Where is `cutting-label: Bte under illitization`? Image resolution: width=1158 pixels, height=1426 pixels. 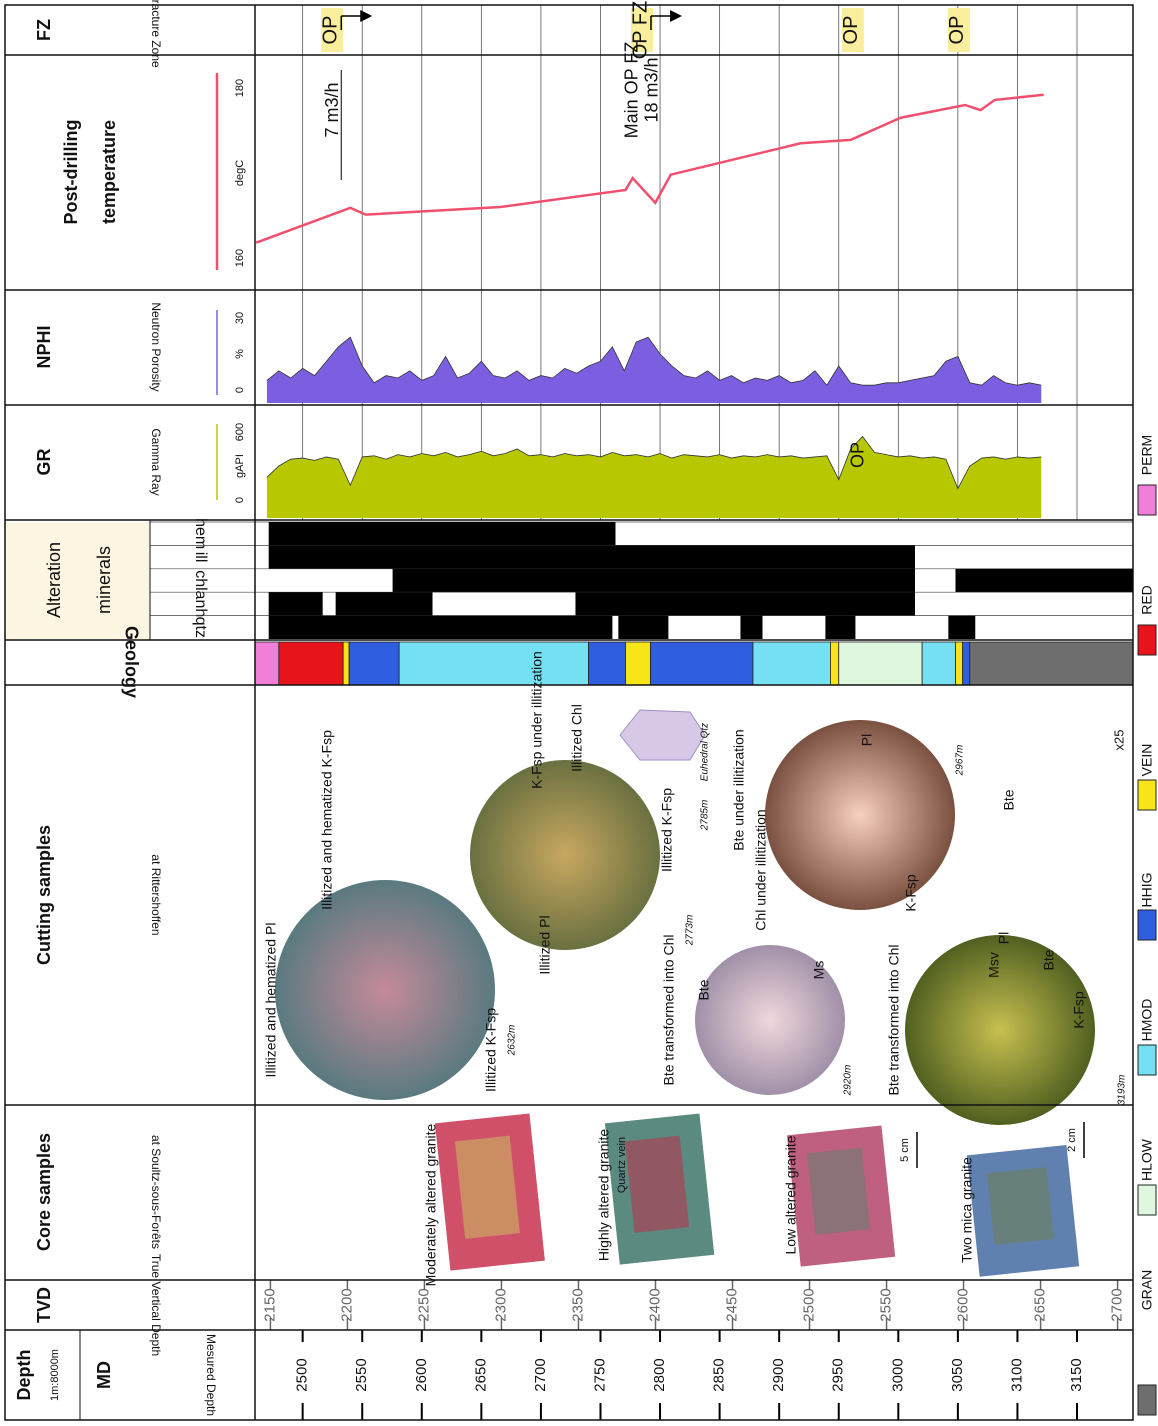 cutting-label: Bte under illitization is located at coordinates (739, 789).